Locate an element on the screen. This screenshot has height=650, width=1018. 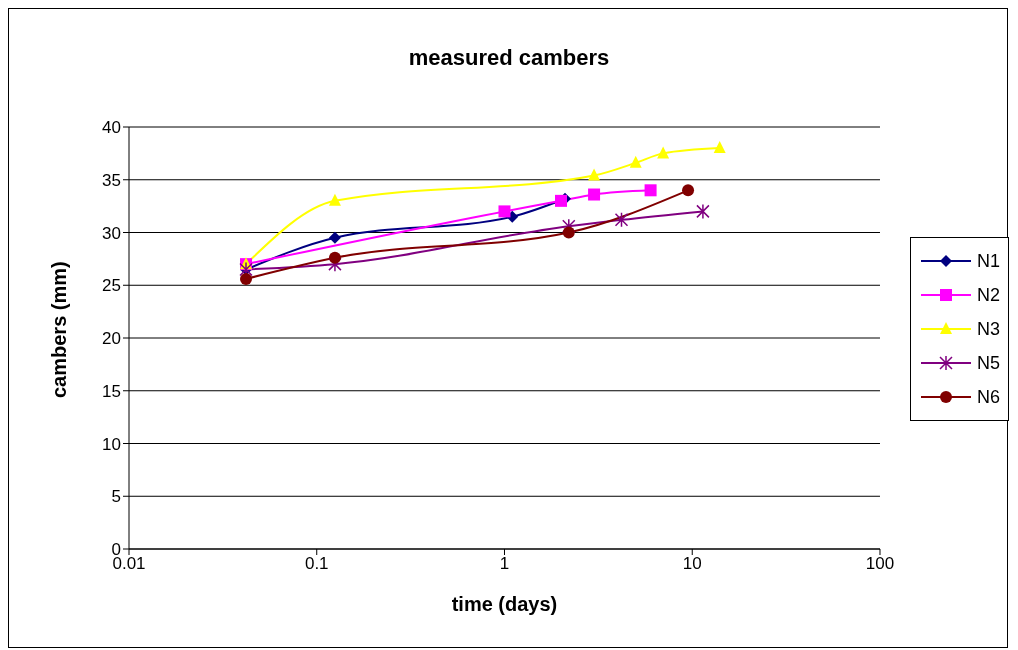
y-tick-label: 5 is located at coordinates (116, 497).